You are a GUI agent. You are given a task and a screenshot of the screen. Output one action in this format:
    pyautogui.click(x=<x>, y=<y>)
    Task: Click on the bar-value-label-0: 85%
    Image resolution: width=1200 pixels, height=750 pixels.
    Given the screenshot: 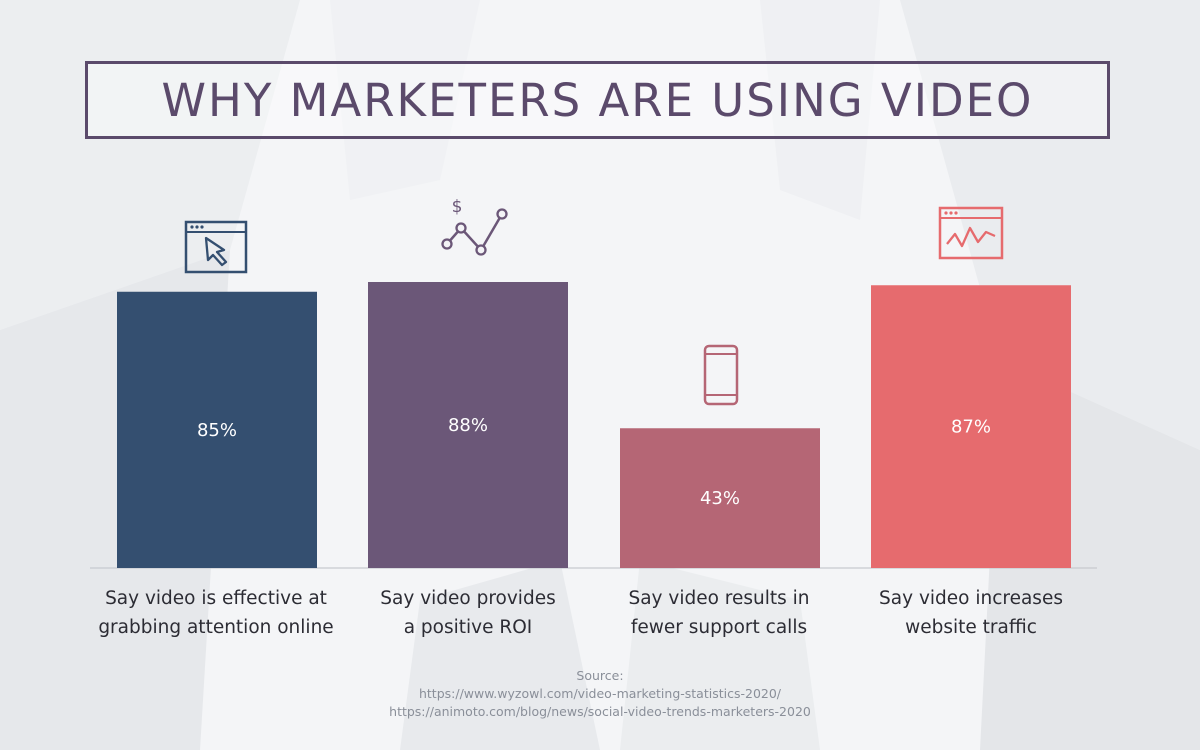 What is the action you would take?
    pyautogui.click(x=217, y=430)
    